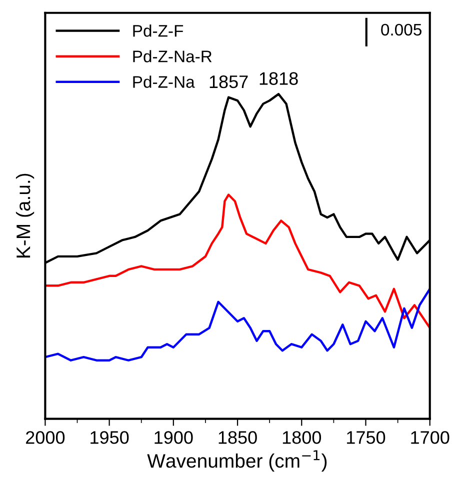  Describe the element at coordinates (173, 437) in the screenshot. I see `x-tick-label: 1900` at that location.